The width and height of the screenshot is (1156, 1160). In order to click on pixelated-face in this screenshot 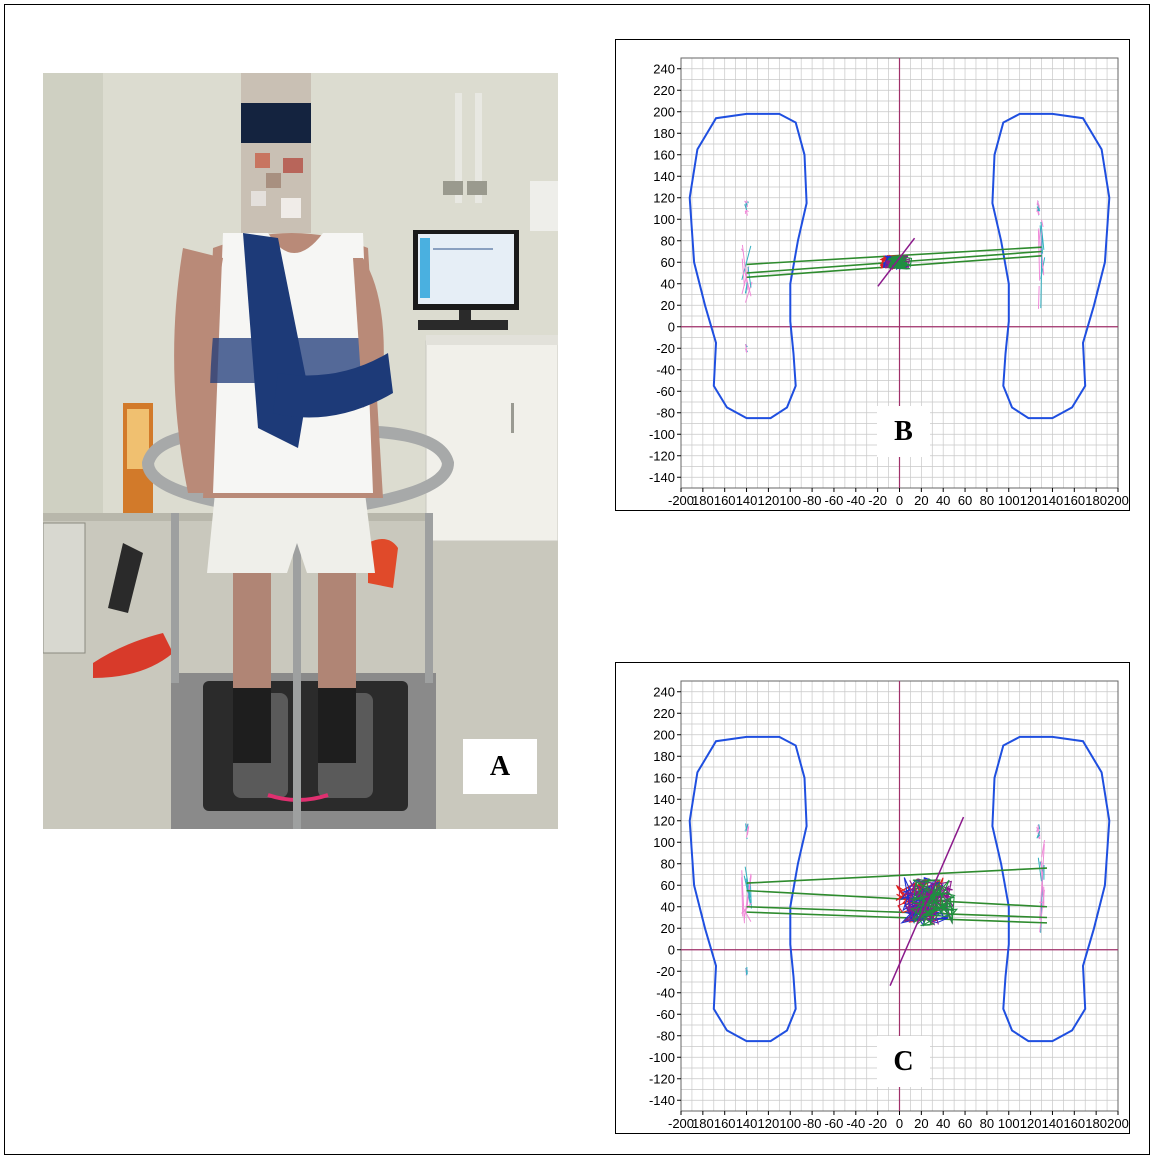, I will do `click(276, 153)`.